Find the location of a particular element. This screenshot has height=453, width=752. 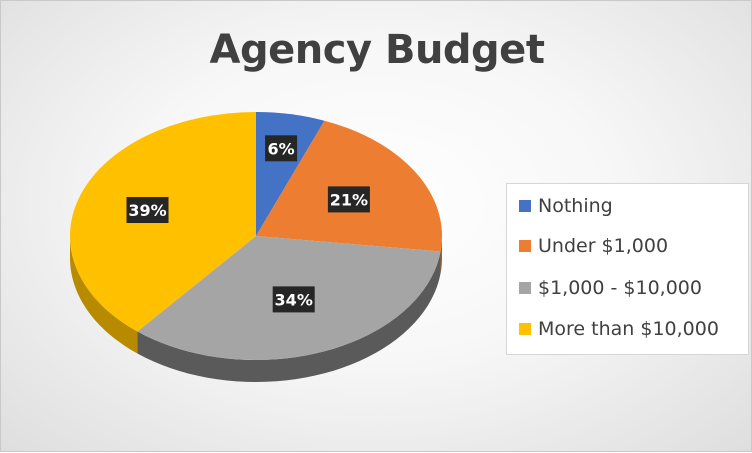

legend-label: Under $1,000 is located at coordinates (603, 246).